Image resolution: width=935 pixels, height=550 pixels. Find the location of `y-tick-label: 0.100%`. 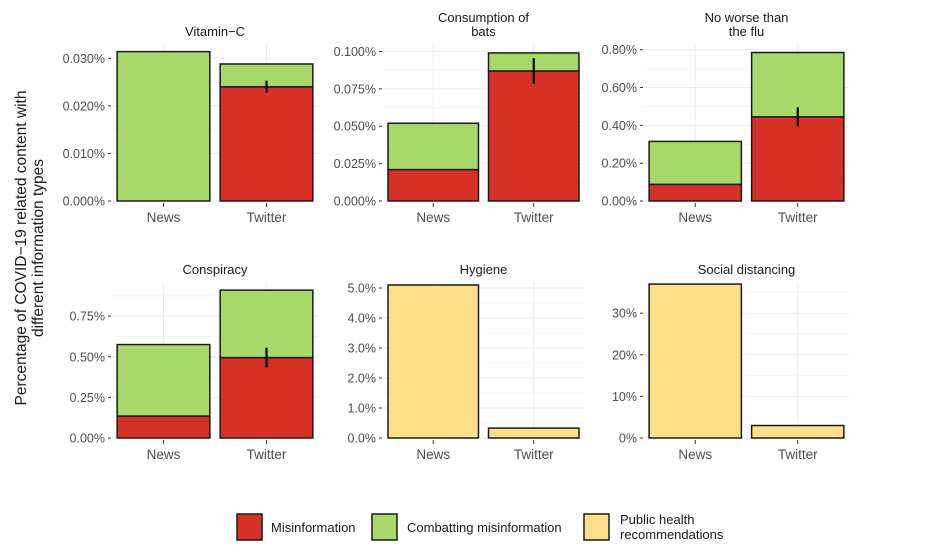

y-tick-label: 0.100% is located at coordinates (355, 52).